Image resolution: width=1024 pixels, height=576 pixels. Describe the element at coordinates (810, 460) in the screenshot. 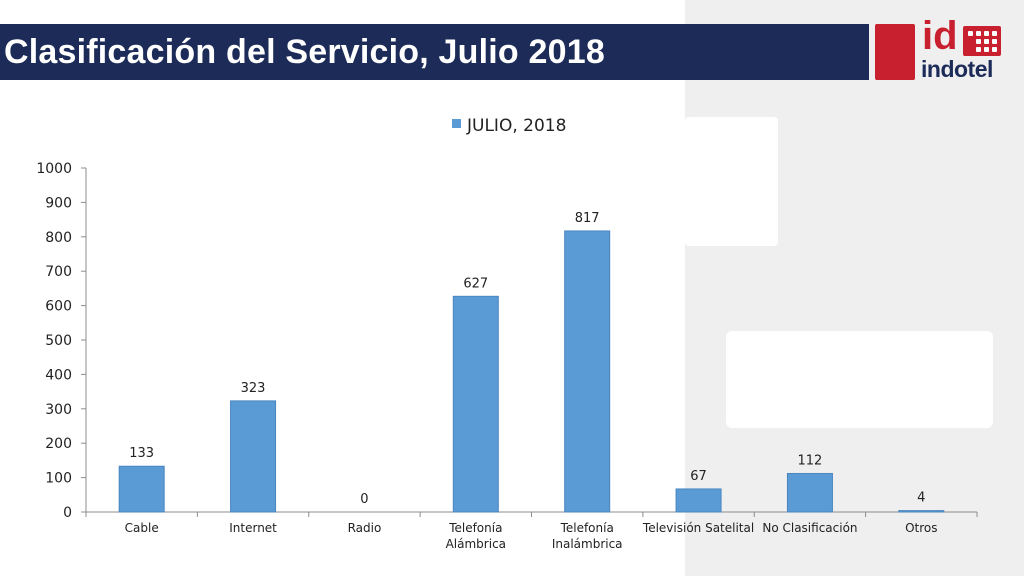

I see `data-label: 112` at that location.